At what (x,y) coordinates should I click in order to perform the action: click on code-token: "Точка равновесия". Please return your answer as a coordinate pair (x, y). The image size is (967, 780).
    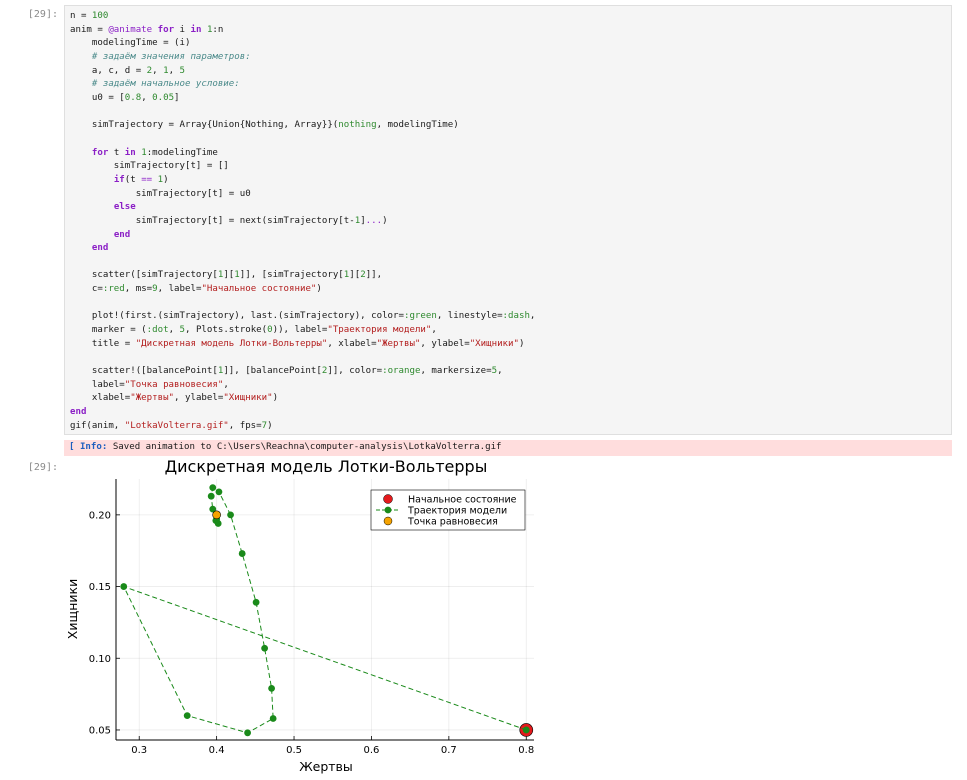
    Looking at the image, I should click on (174, 384).